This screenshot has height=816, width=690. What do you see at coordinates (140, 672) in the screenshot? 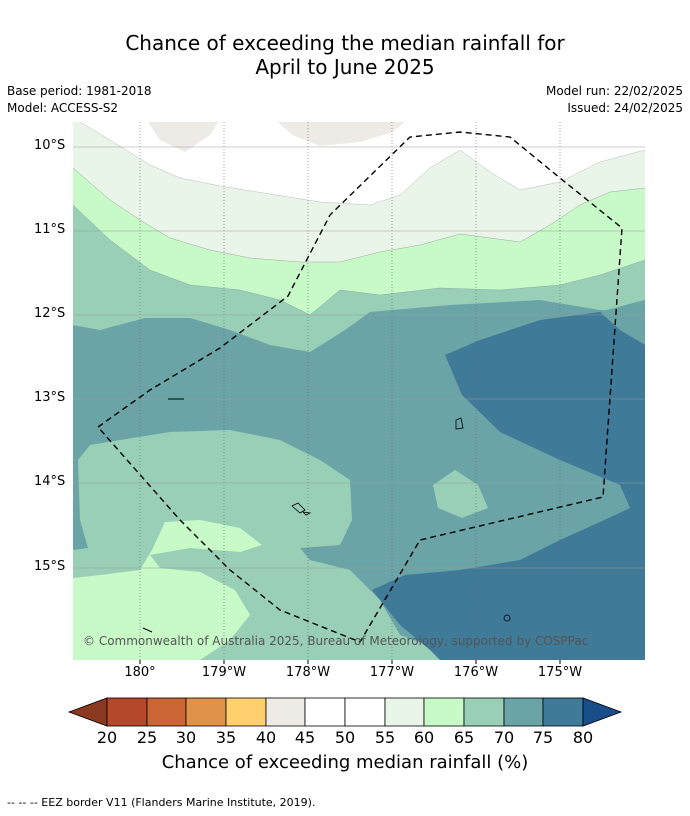
I see `lon-label: 180°` at bounding box center [140, 672].